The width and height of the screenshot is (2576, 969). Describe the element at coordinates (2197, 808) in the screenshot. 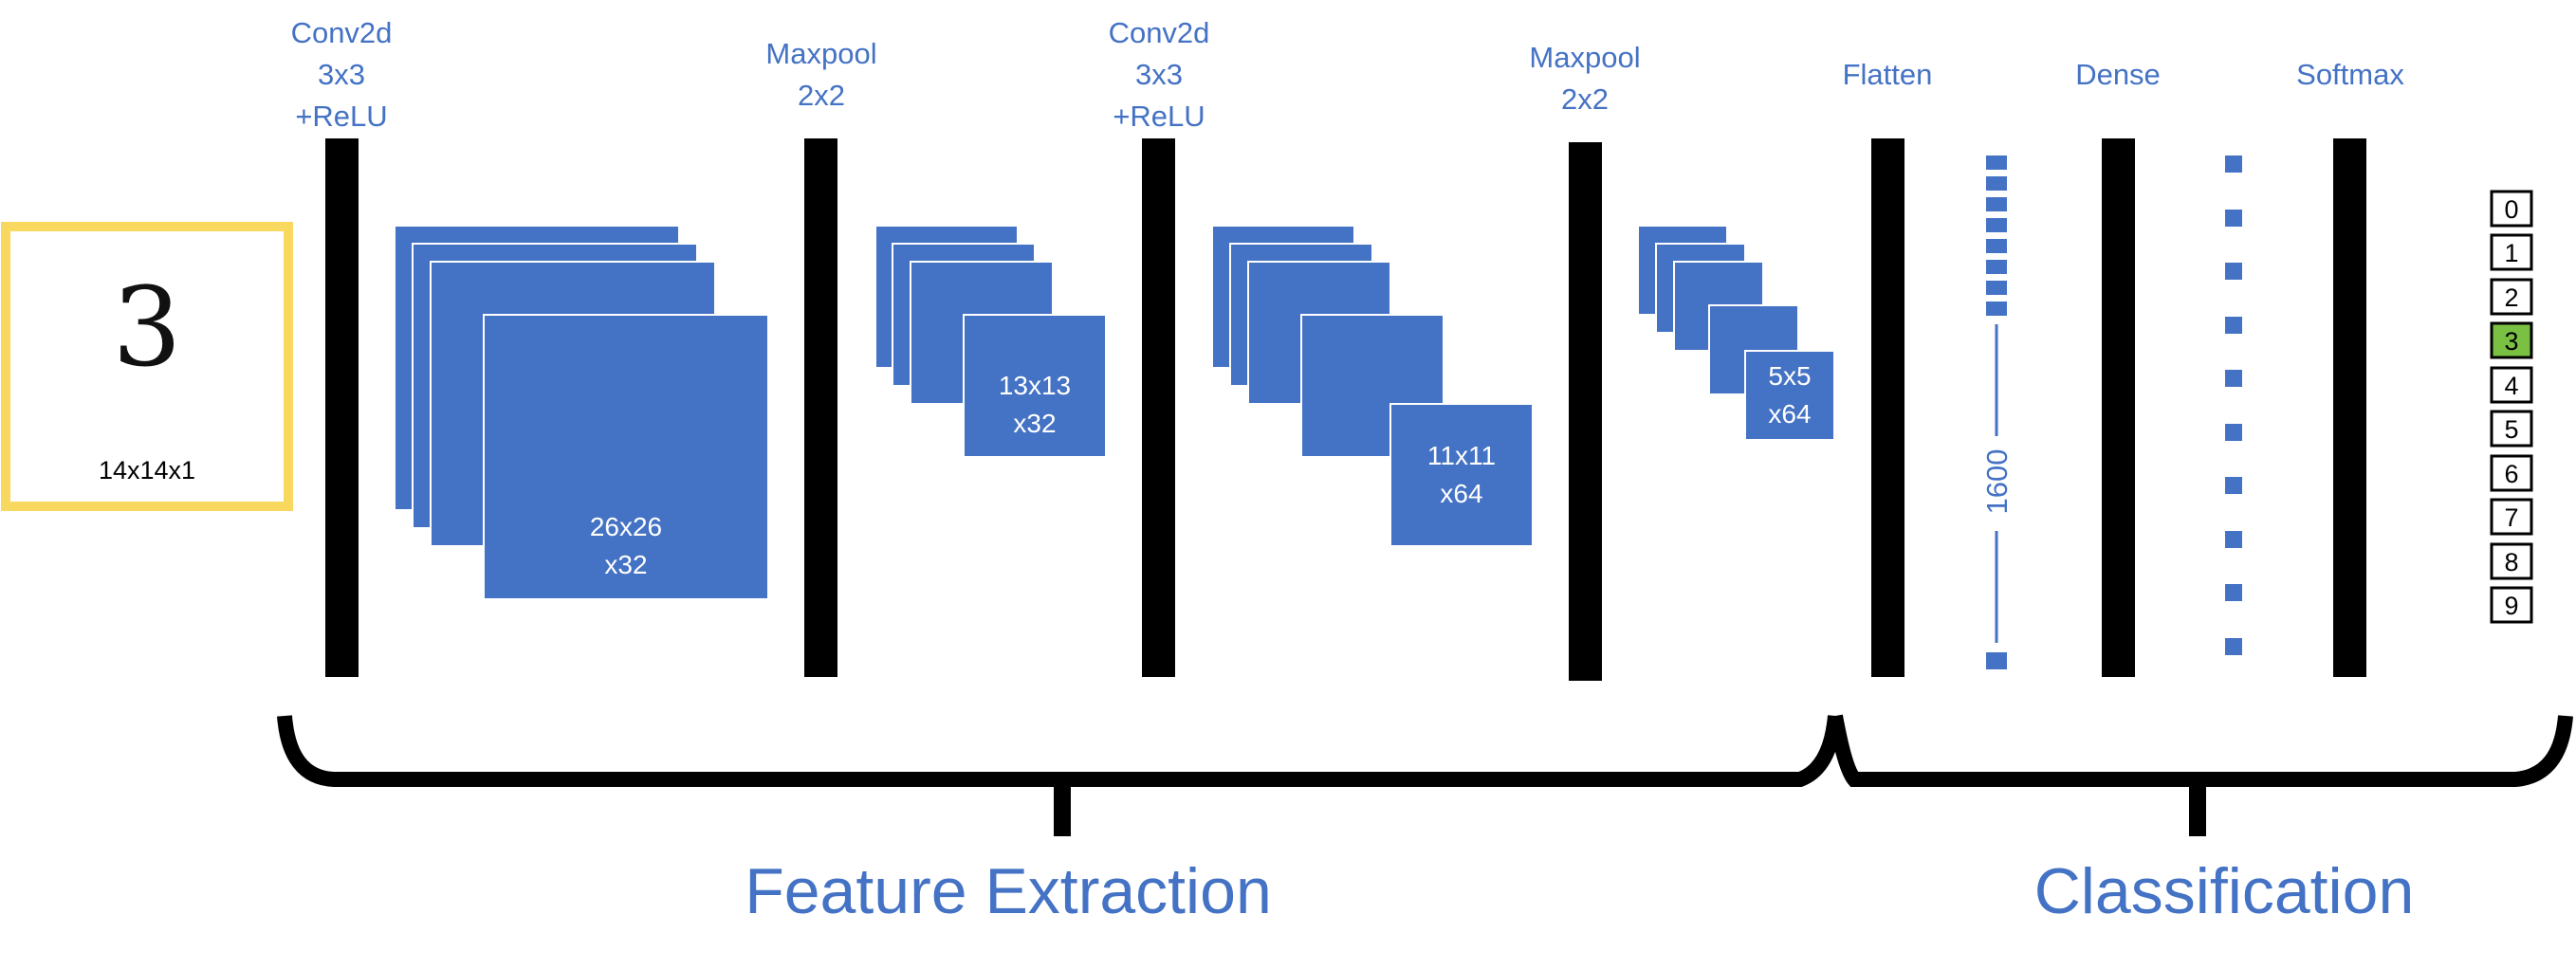

I see `brace-classification-tip` at that location.